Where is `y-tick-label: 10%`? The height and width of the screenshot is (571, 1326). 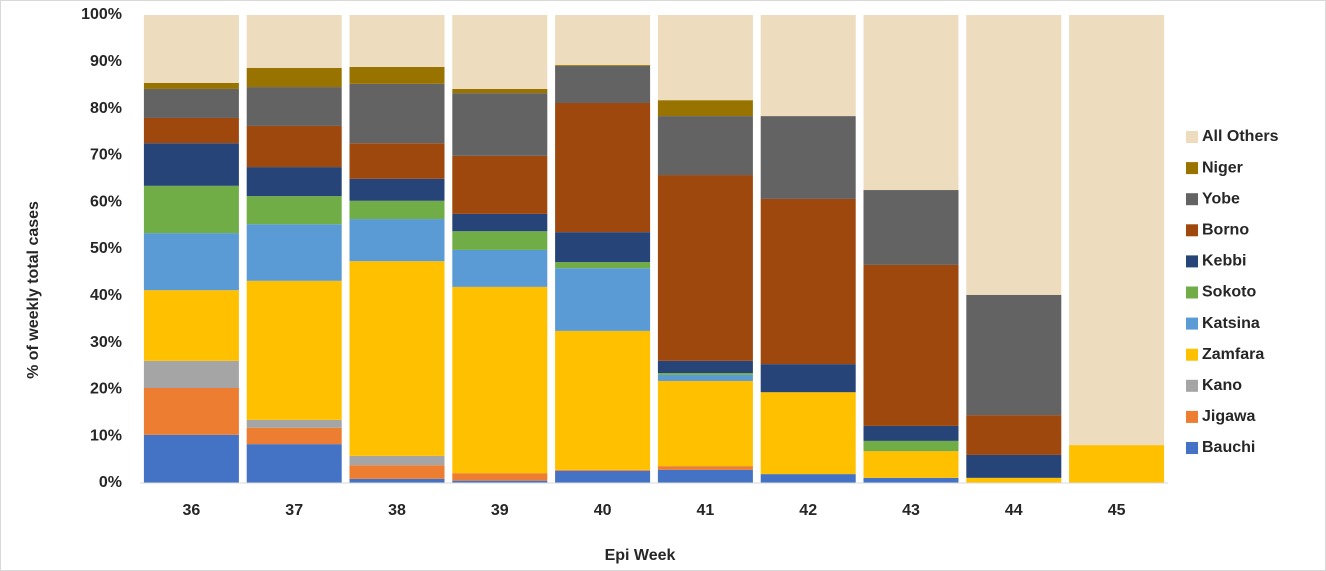
y-tick-label: 10% is located at coordinates (106, 435).